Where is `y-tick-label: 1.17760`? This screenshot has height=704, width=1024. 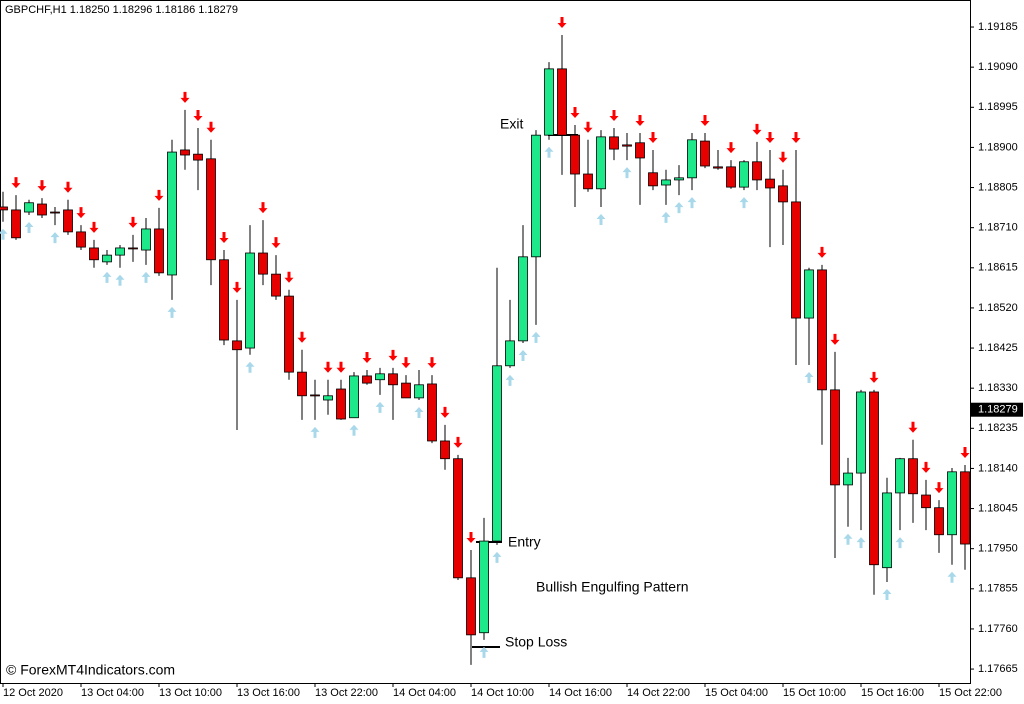 y-tick-label: 1.17760 is located at coordinates (998, 629).